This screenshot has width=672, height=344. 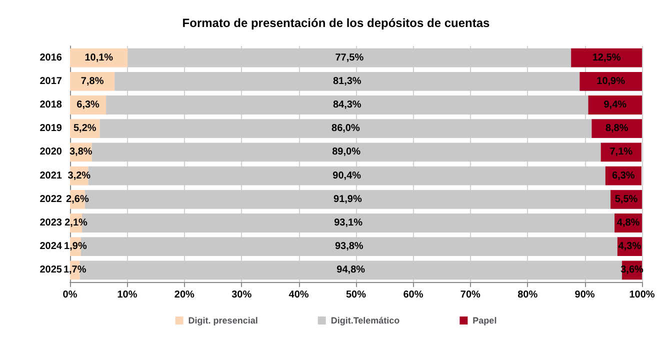 What do you see at coordinates (51, 105) in the screenshot?
I see `y-tick-label: 2018` at bounding box center [51, 105].